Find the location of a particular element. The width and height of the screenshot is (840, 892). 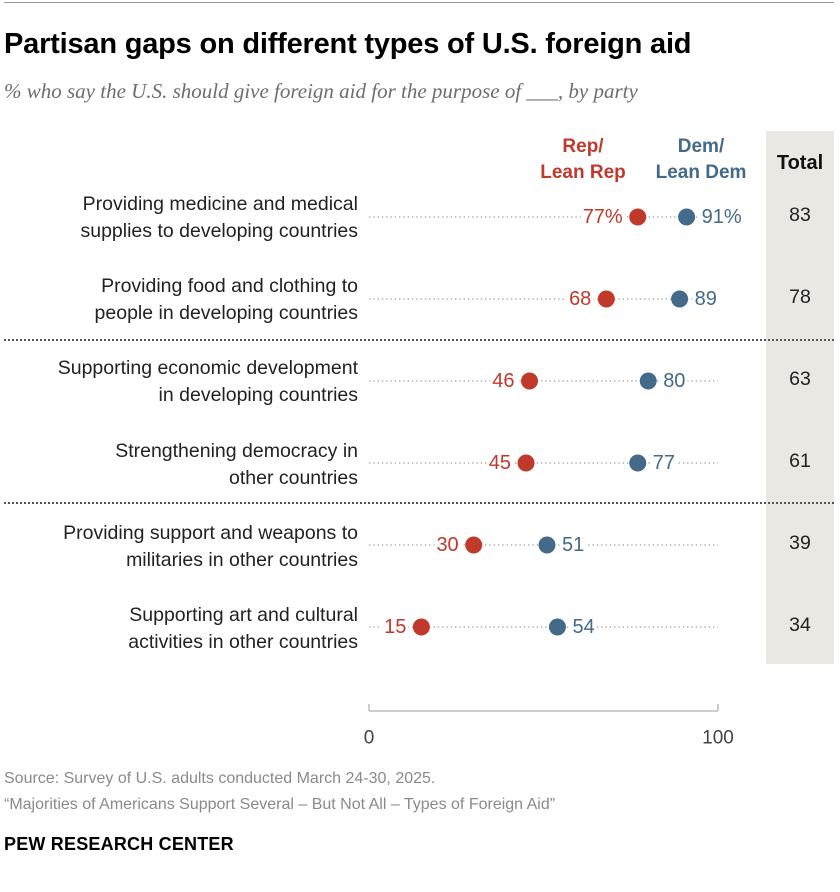

legend-rep: Rep/ Lean Rep is located at coordinates (583, 160).